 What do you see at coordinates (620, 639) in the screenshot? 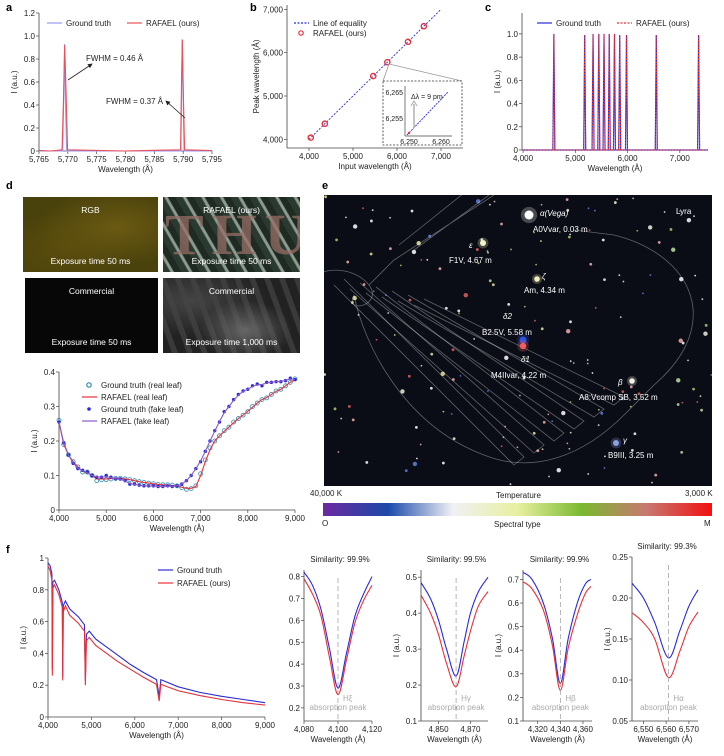
I see `y-tick-label: 0.15` at bounding box center [620, 639].